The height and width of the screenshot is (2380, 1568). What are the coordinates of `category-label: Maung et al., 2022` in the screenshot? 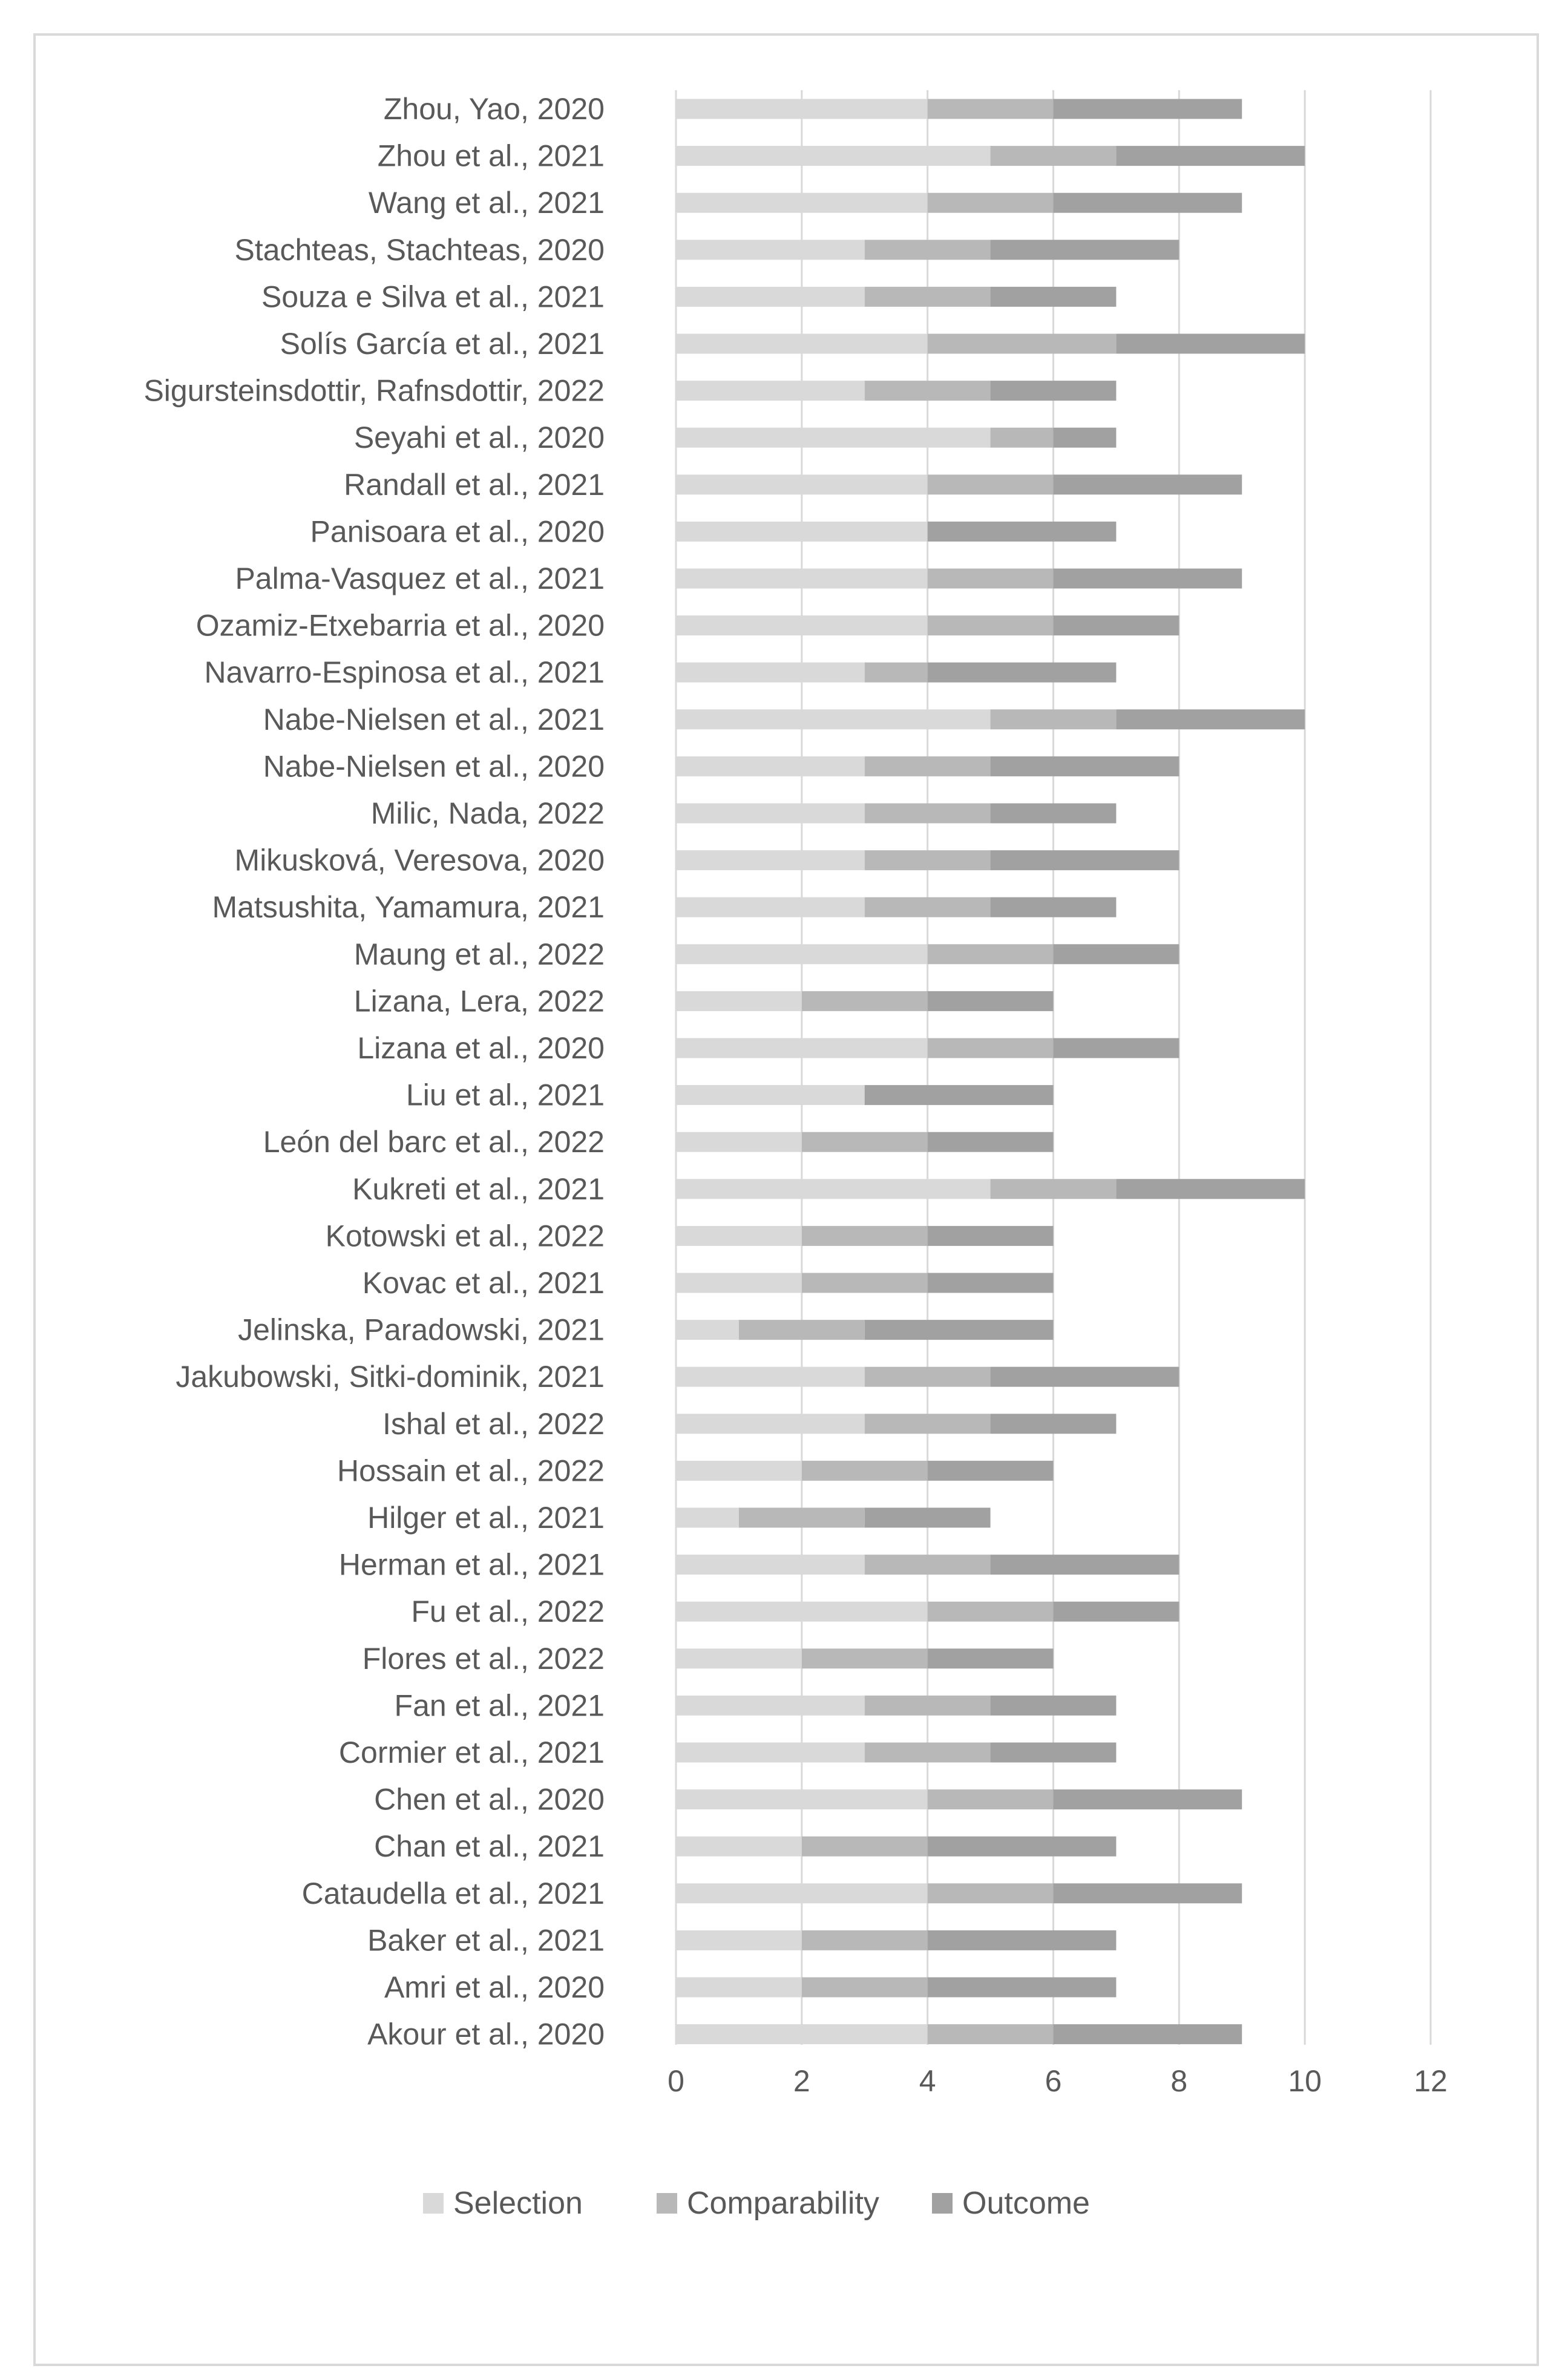 It's located at (479, 954).